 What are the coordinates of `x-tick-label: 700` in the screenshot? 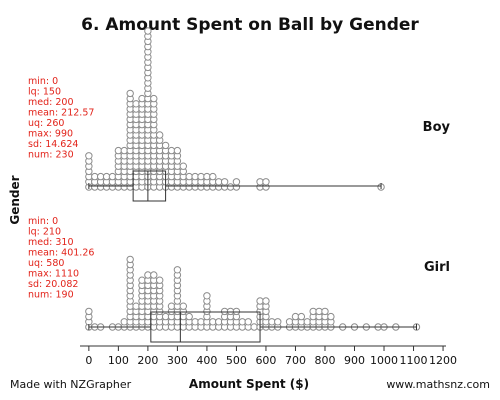 It's located at (295, 360).